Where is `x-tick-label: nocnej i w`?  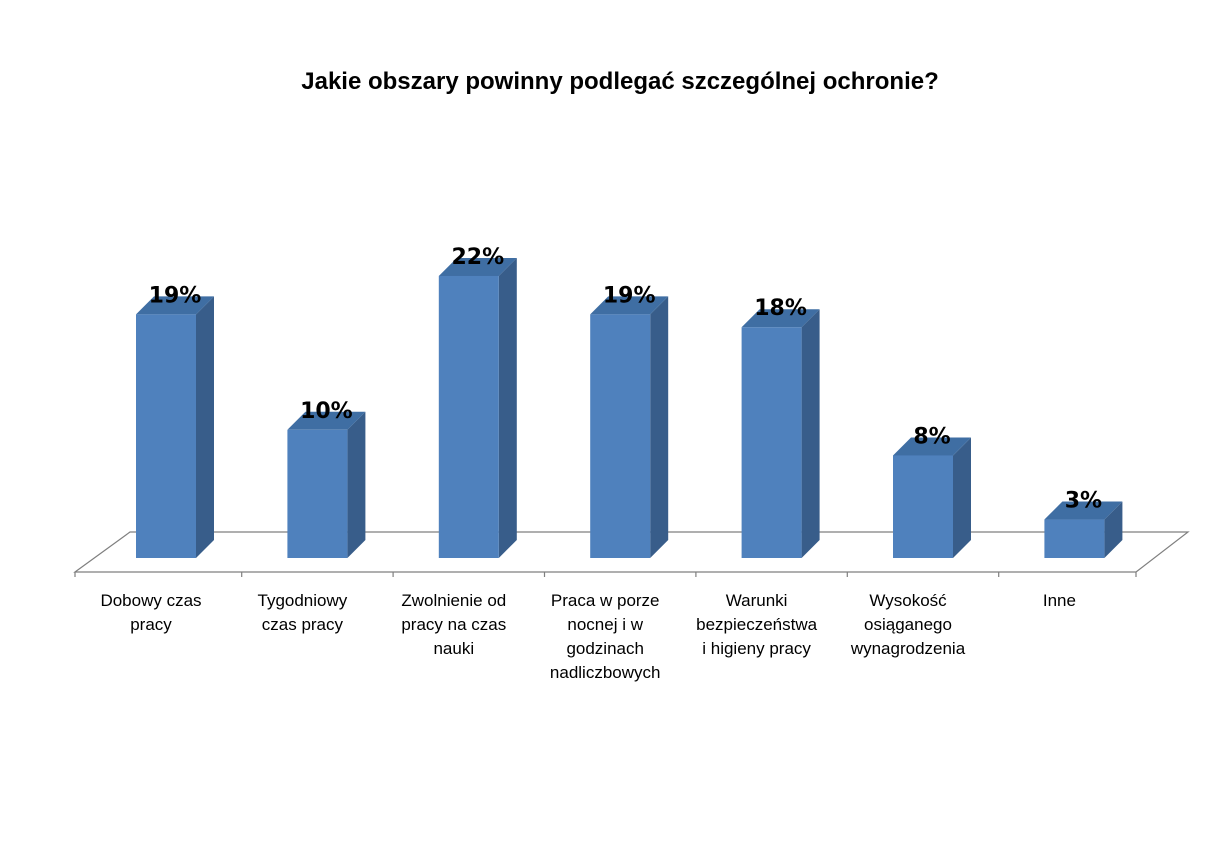
x-tick-label: nocnej i w is located at coordinates (605, 624).